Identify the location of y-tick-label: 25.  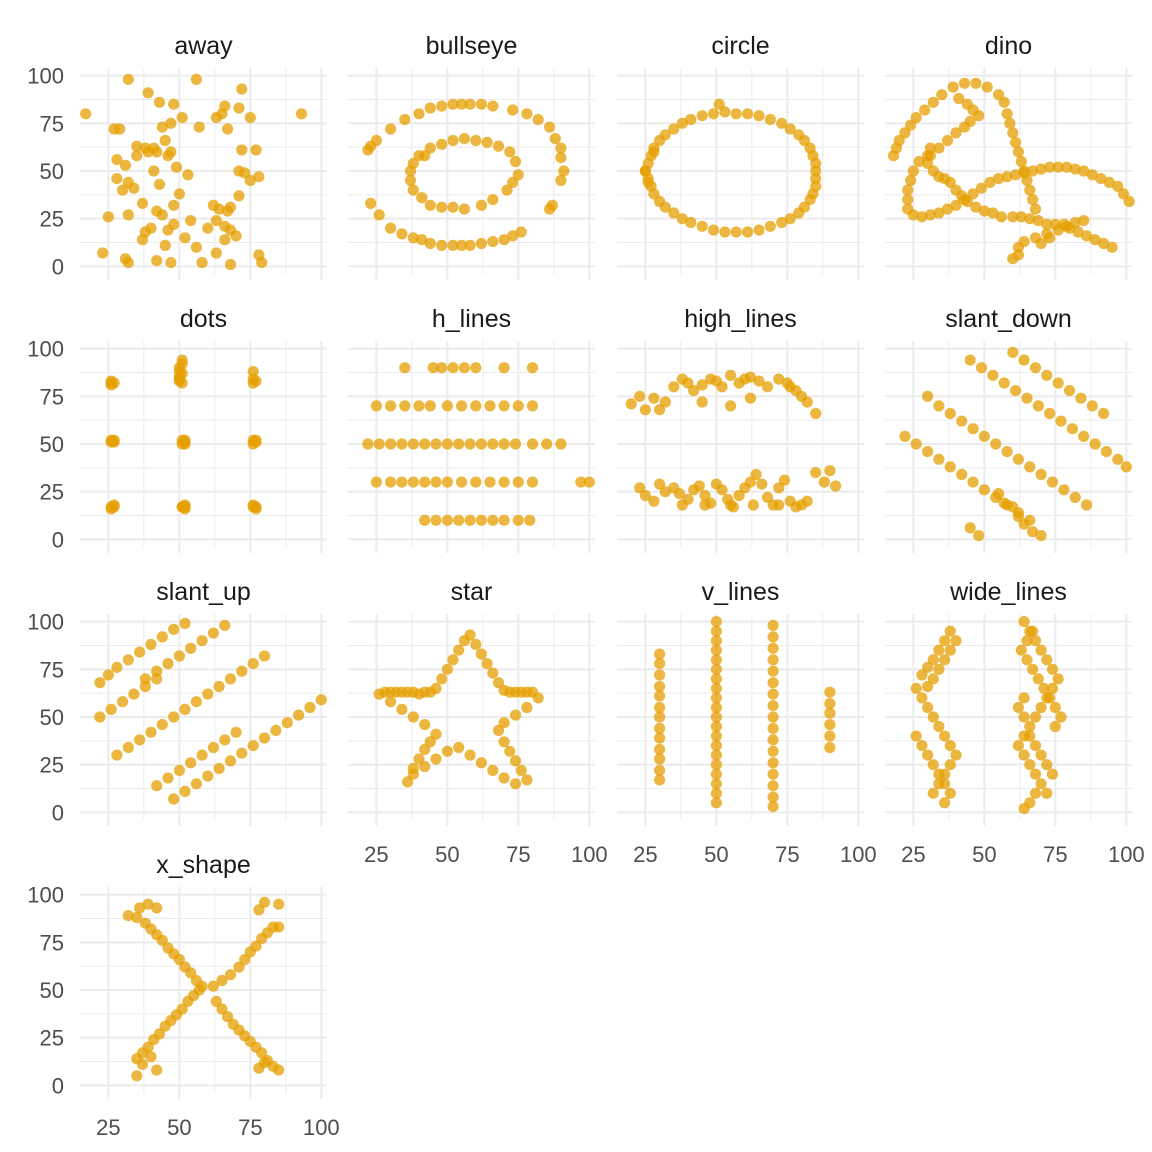
(52, 765).